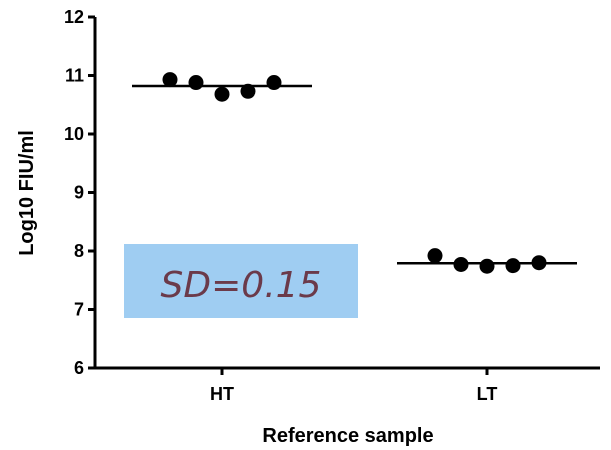 Image resolution: width=611 pixels, height=450 pixels. What do you see at coordinates (74, 17) in the screenshot?
I see `y-tick-label: 12` at bounding box center [74, 17].